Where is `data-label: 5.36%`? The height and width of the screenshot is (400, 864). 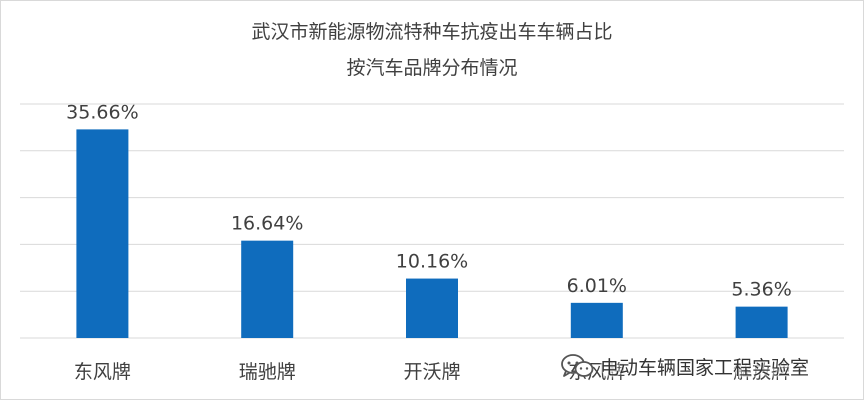 data-label: 5.36% is located at coordinates (761, 290).